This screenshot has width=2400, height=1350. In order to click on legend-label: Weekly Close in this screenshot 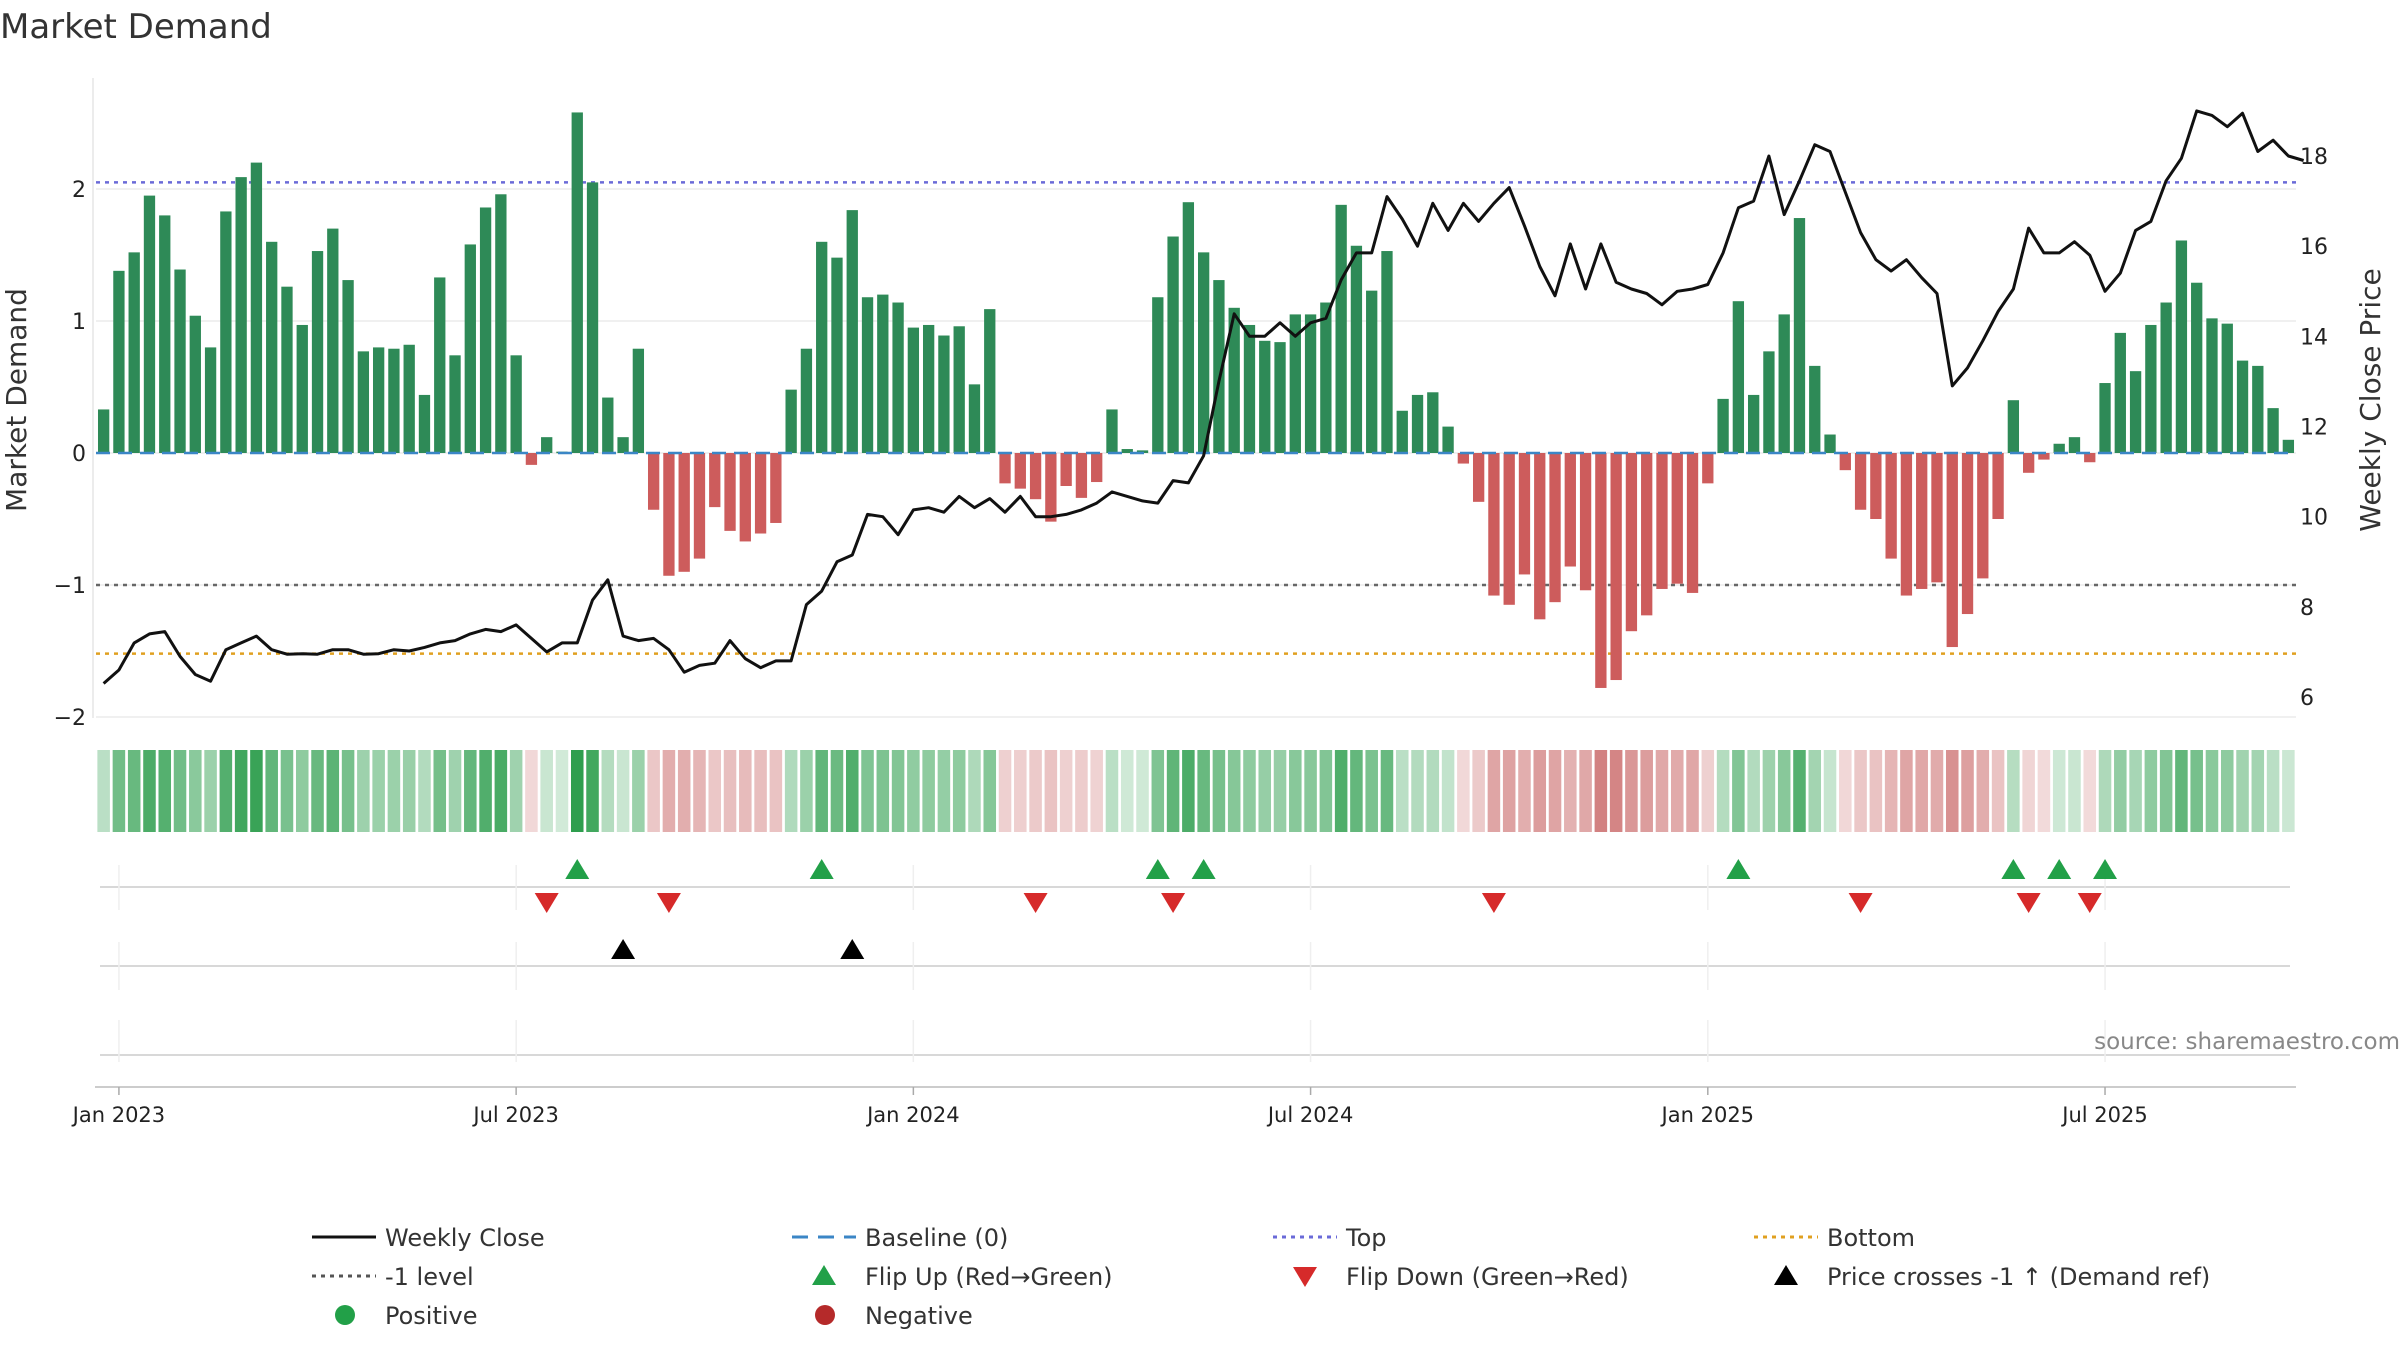, I will do `click(465, 1238)`.